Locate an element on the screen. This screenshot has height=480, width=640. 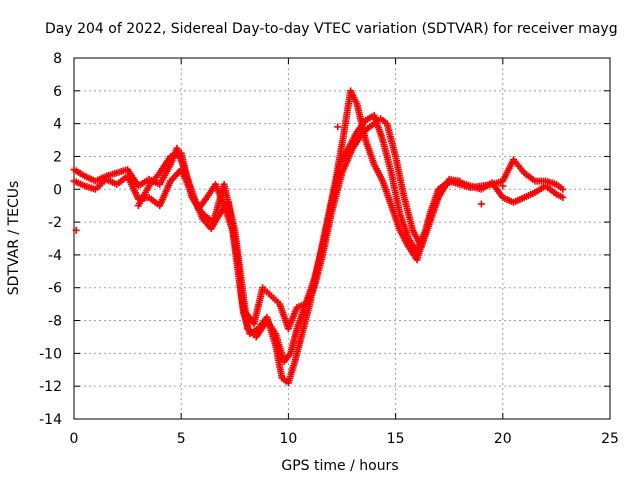
y-tick-label: 4 is located at coordinates (57, 125).